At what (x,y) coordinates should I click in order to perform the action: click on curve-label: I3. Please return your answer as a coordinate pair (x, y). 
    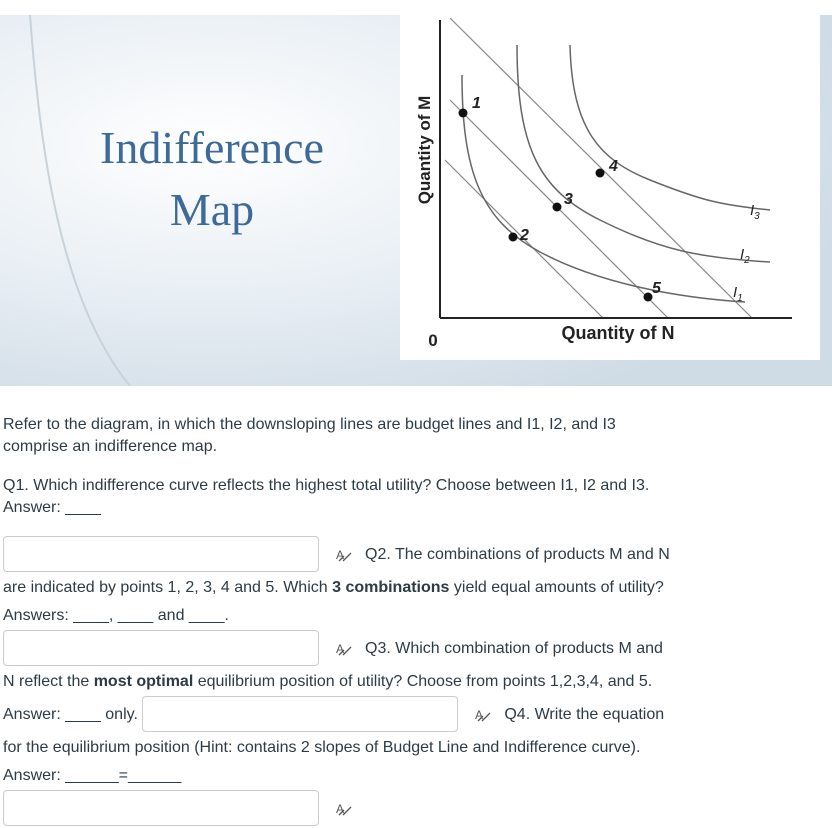
    Looking at the image, I should click on (755, 212).